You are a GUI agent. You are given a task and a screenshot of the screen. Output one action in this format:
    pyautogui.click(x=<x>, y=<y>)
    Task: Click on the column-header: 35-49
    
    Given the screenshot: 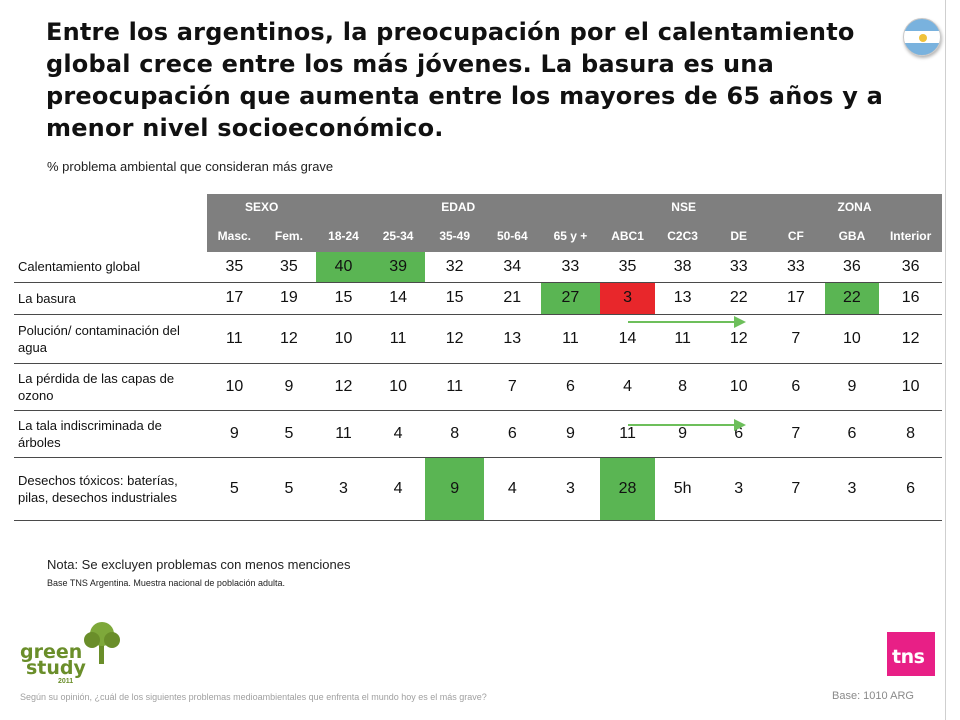 What is the action you would take?
    pyautogui.click(x=454, y=236)
    